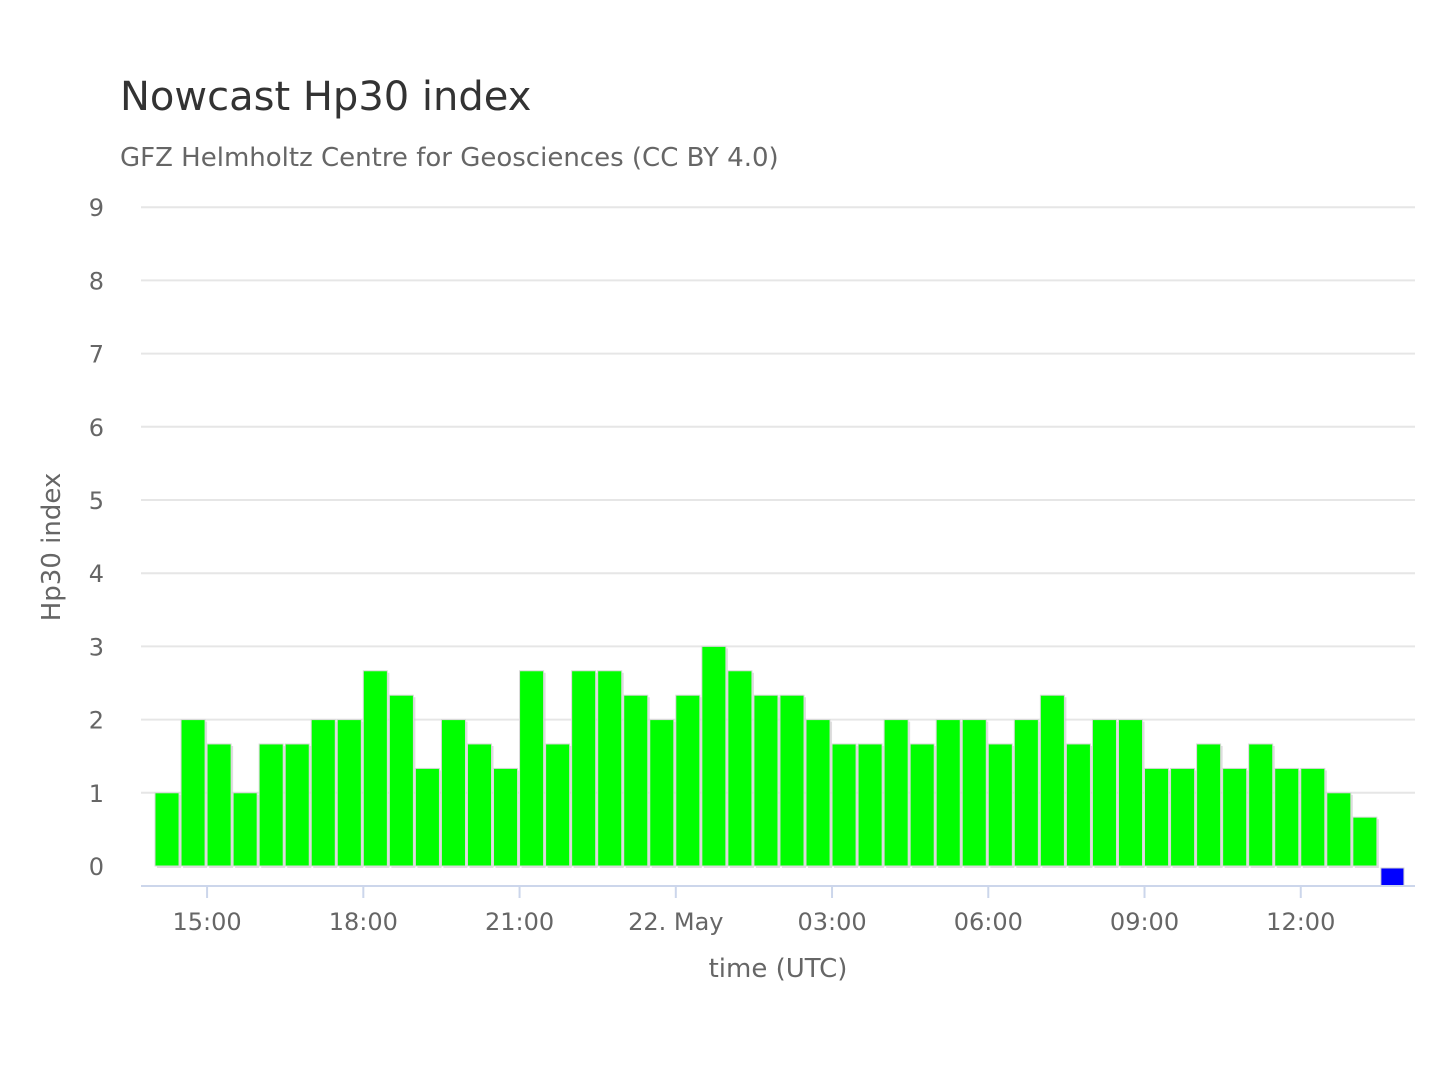 The image size is (1440, 1080). I want to click on x-axis-title: time (UTC), so click(778, 969).